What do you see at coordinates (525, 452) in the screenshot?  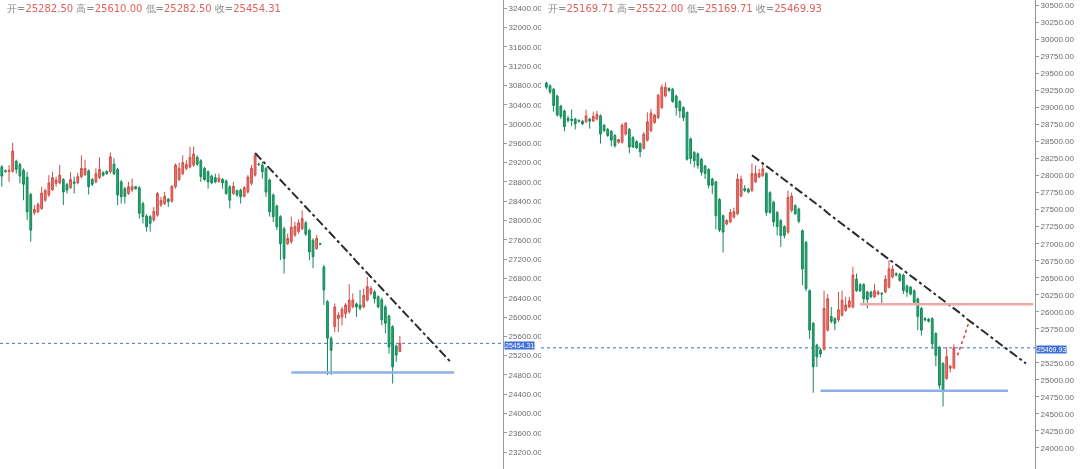 I see `y-tick-label: 23200.00` at bounding box center [525, 452].